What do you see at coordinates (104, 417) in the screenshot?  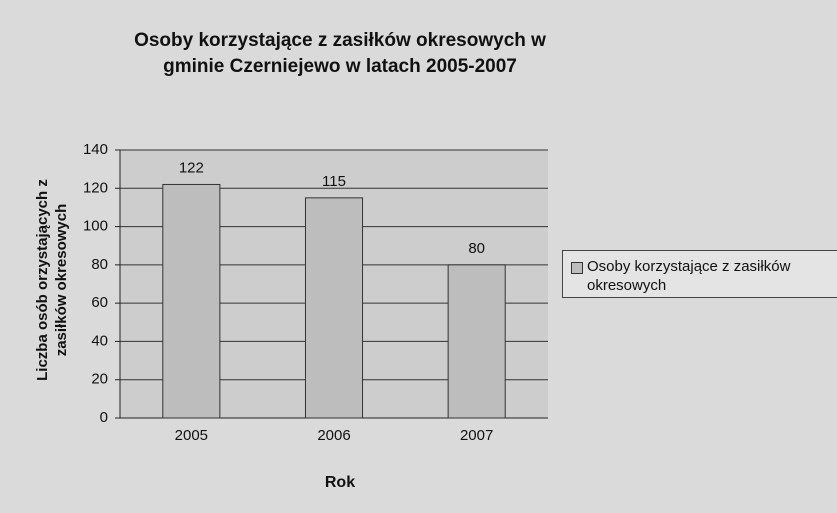 I see `y-tick-label: 0` at bounding box center [104, 417].